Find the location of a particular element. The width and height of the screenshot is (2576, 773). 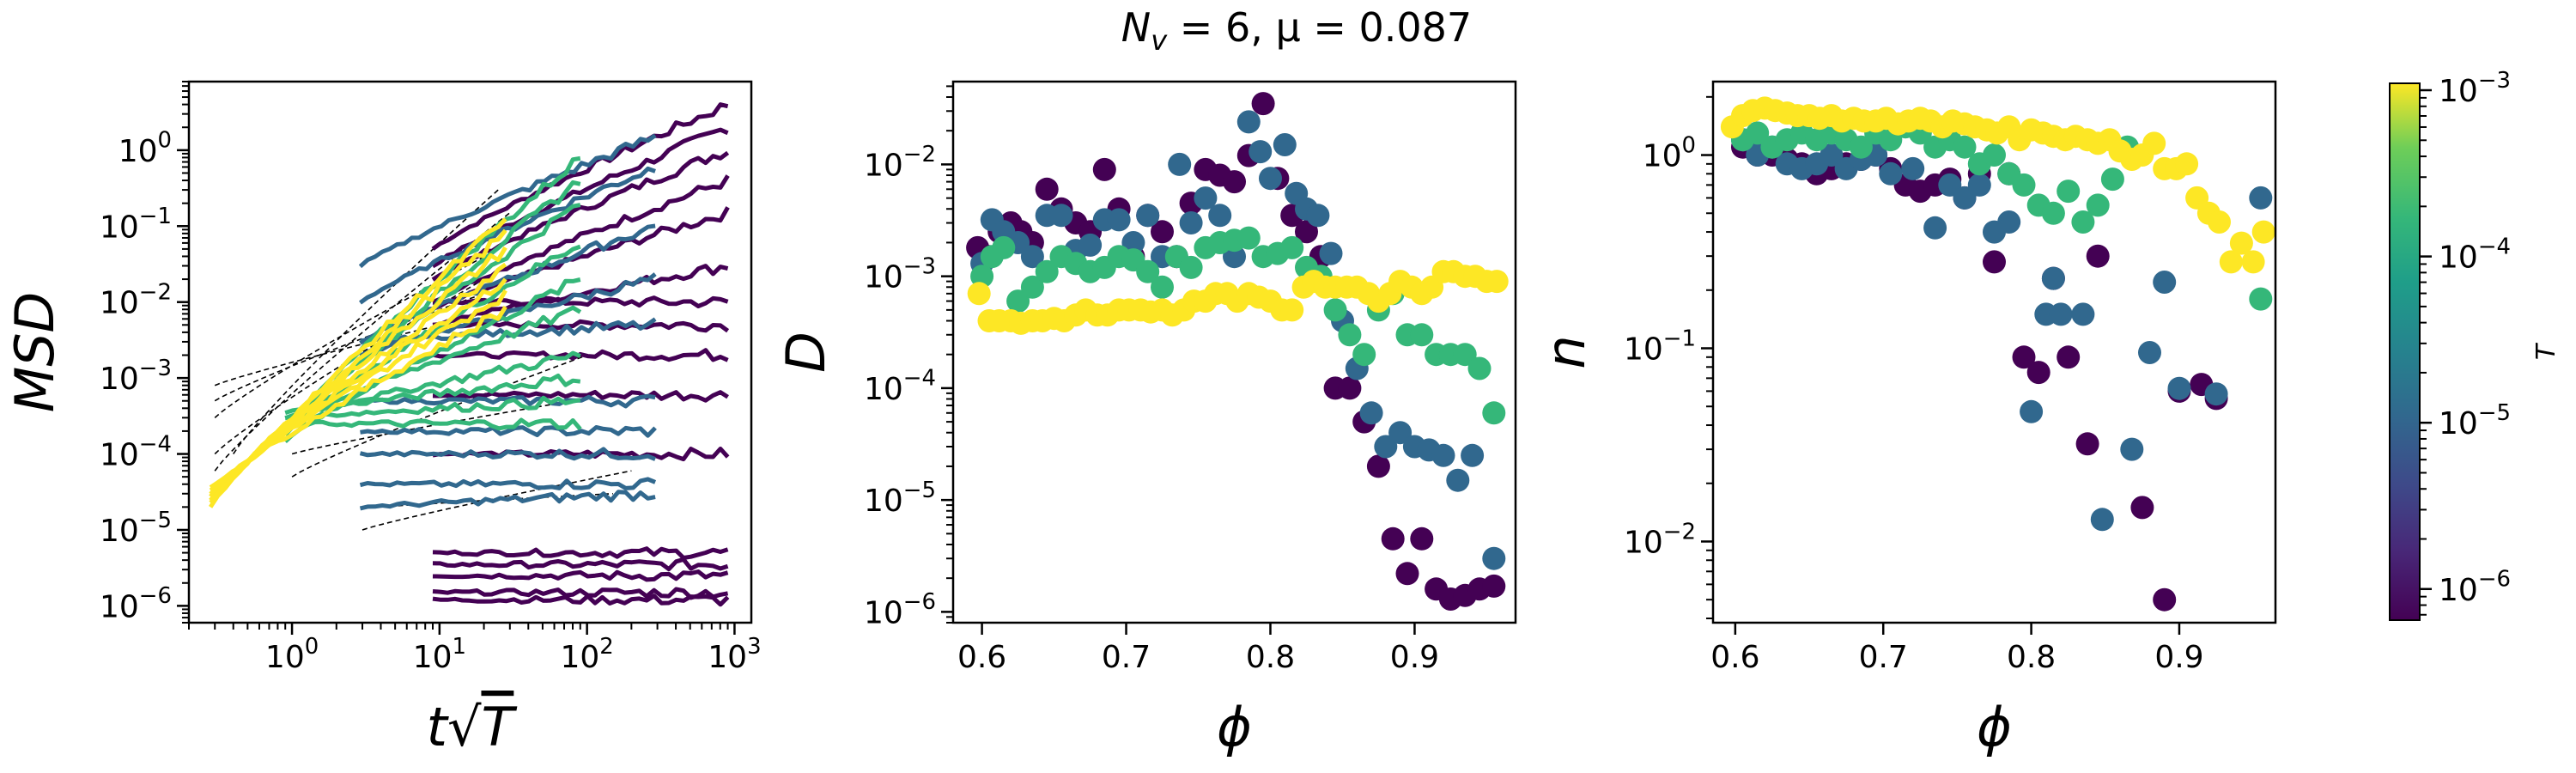

x-tick-label: 0.8 is located at coordinates (1270, 657).